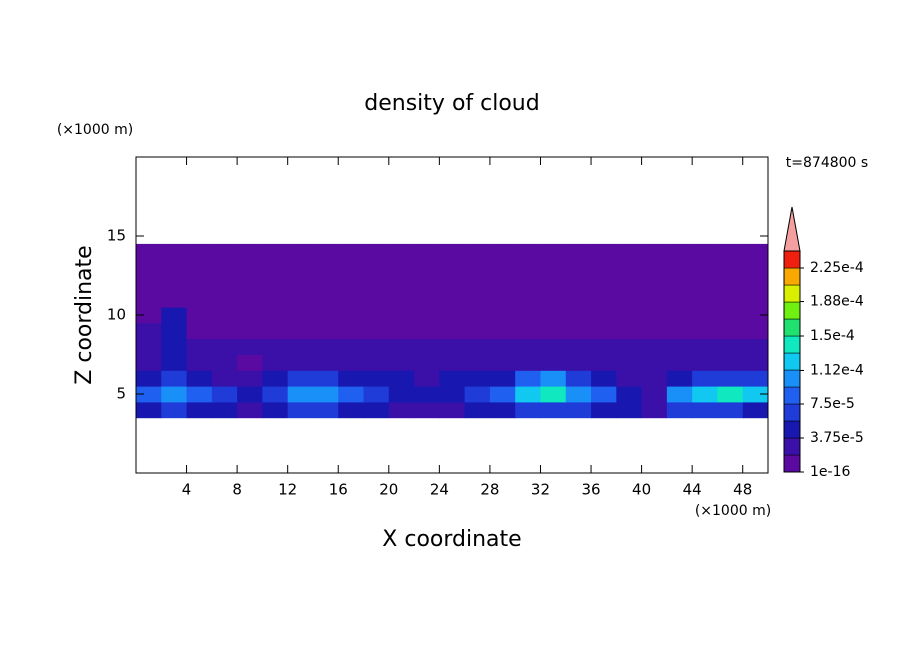 The width and height of the screenshot is (904, 654). Describe the element at coordinates (388, 490) in the screenshot. I see `x-tick-label: 20` at that location.